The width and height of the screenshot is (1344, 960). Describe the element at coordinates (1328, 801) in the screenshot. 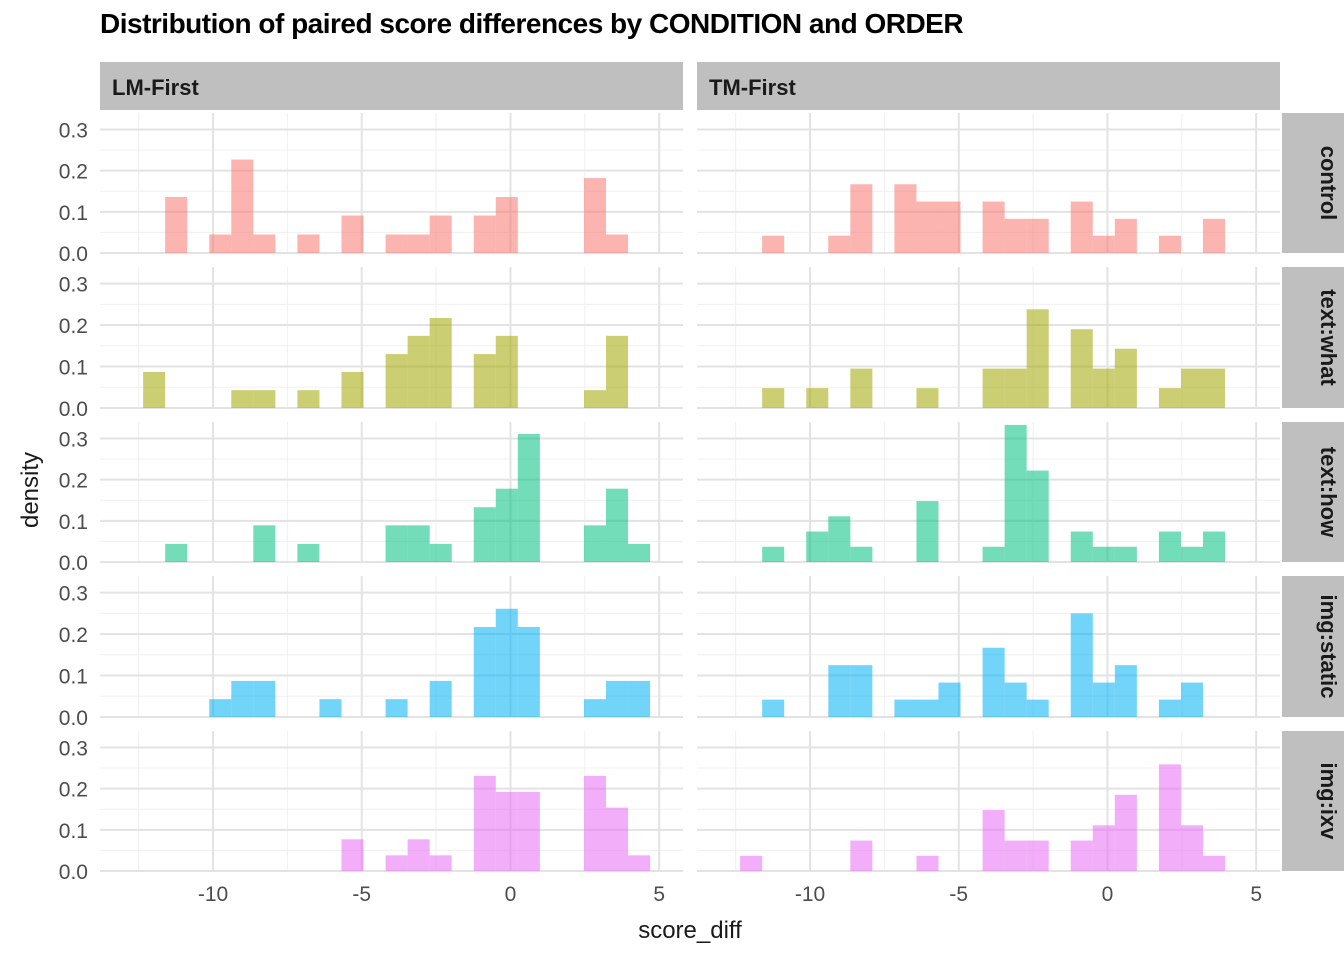

I see `row-strip-label: img:ixv` at that location.